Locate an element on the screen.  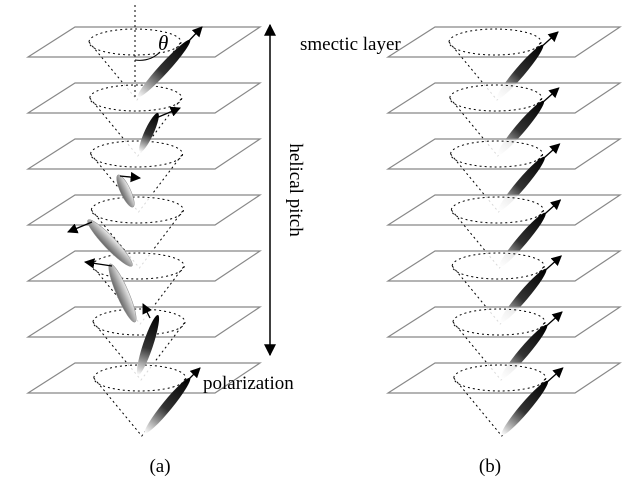
panel-b-label: (b) is located at coordinates (490, 466).